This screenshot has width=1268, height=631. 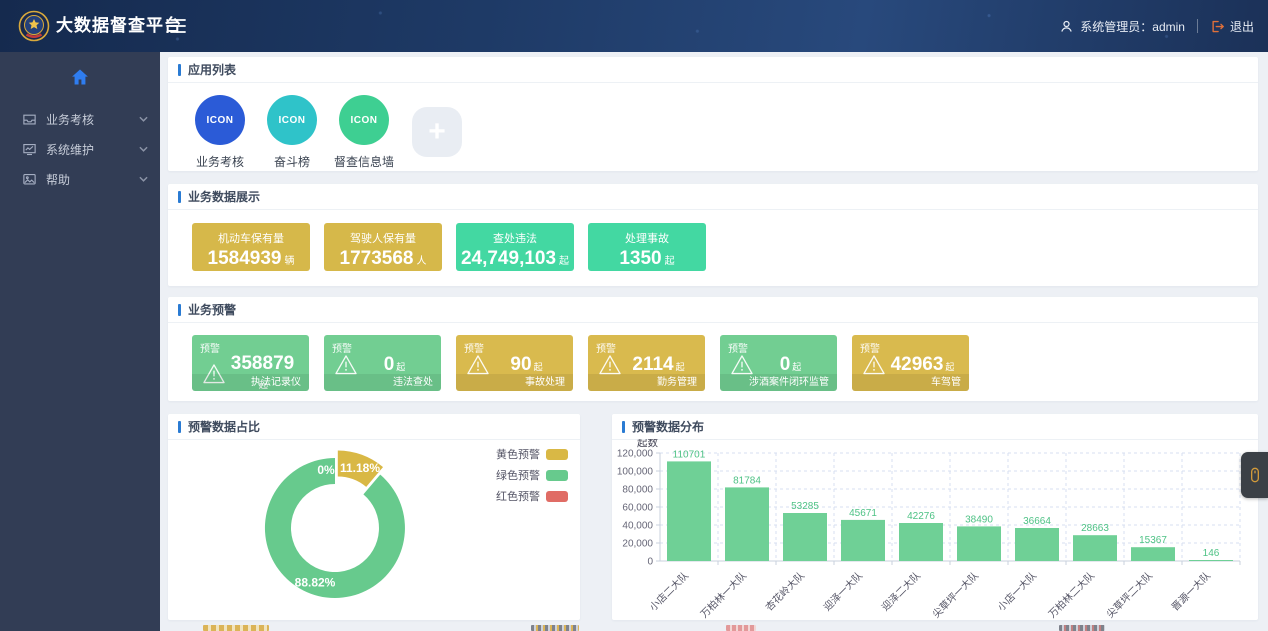 I want to click on sidebar-item-1: 系统维护, so click(x=80, y=149).